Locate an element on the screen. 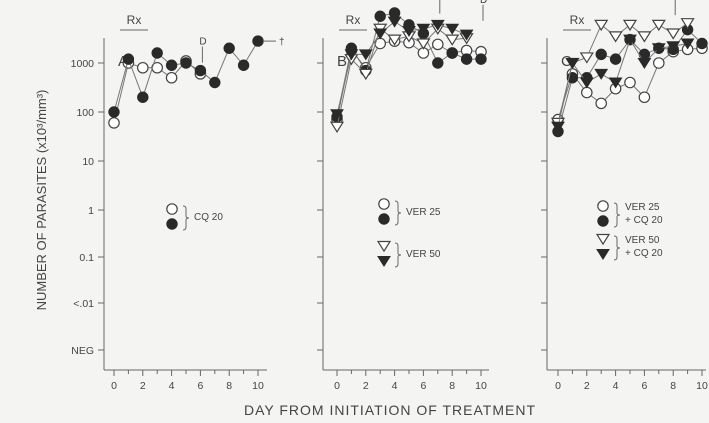 Image resolution: width=709 pixels, height=423 pixels. legend-entry: VER 25 is located at coordinates (409, 212).